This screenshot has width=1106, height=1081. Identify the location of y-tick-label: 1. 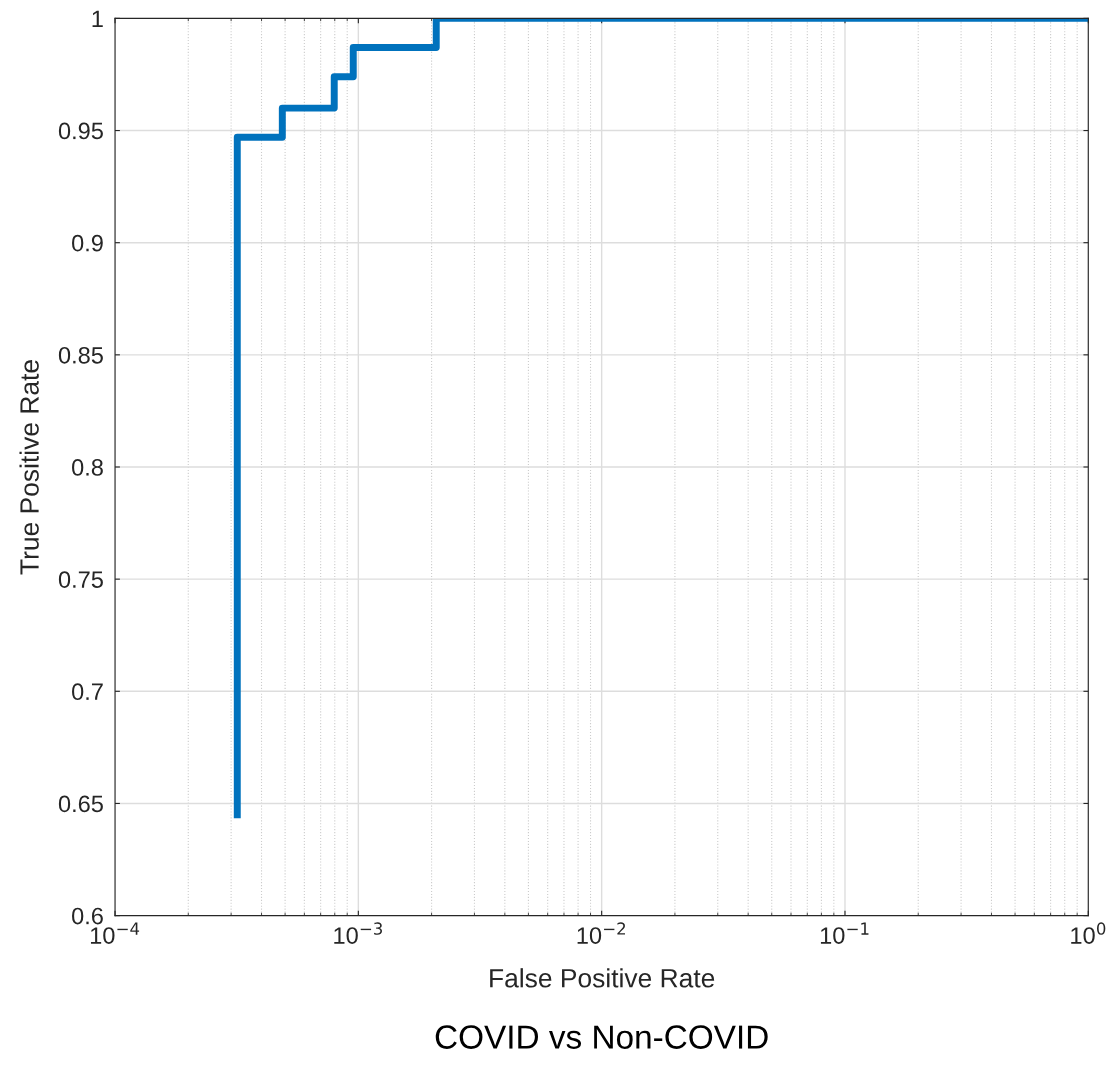
(97, 18).